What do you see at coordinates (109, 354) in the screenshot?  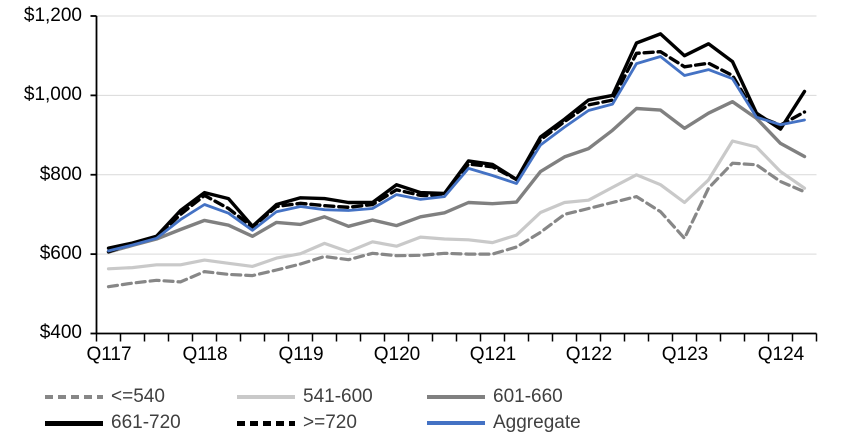 I see `x-axis-tick-label: Q117` at bounding box center [109, 354].